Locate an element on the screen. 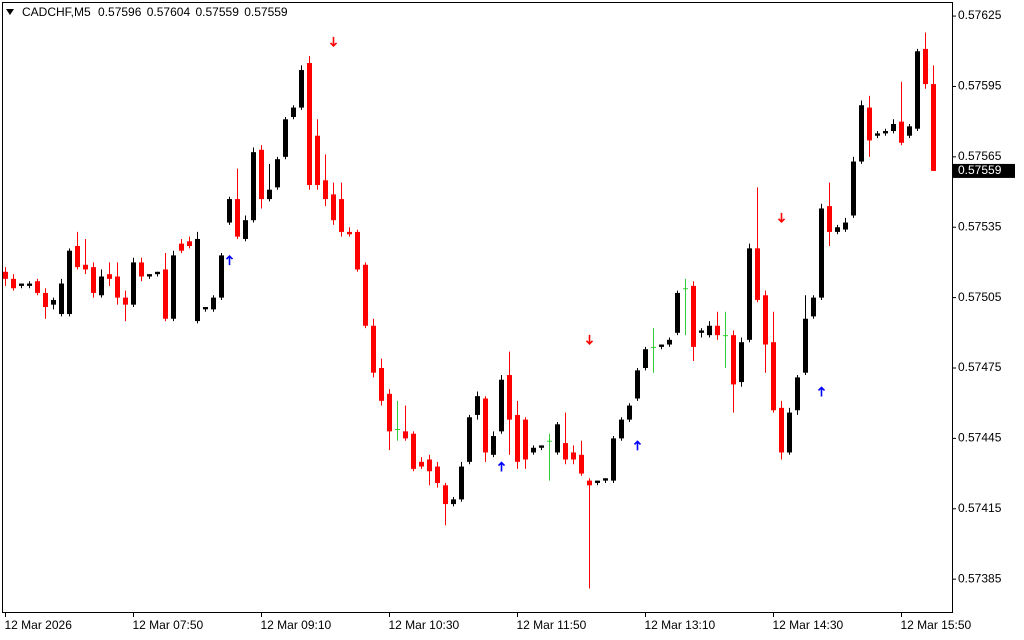  header-low: 0.57559 is located at coordinates (217, 12).